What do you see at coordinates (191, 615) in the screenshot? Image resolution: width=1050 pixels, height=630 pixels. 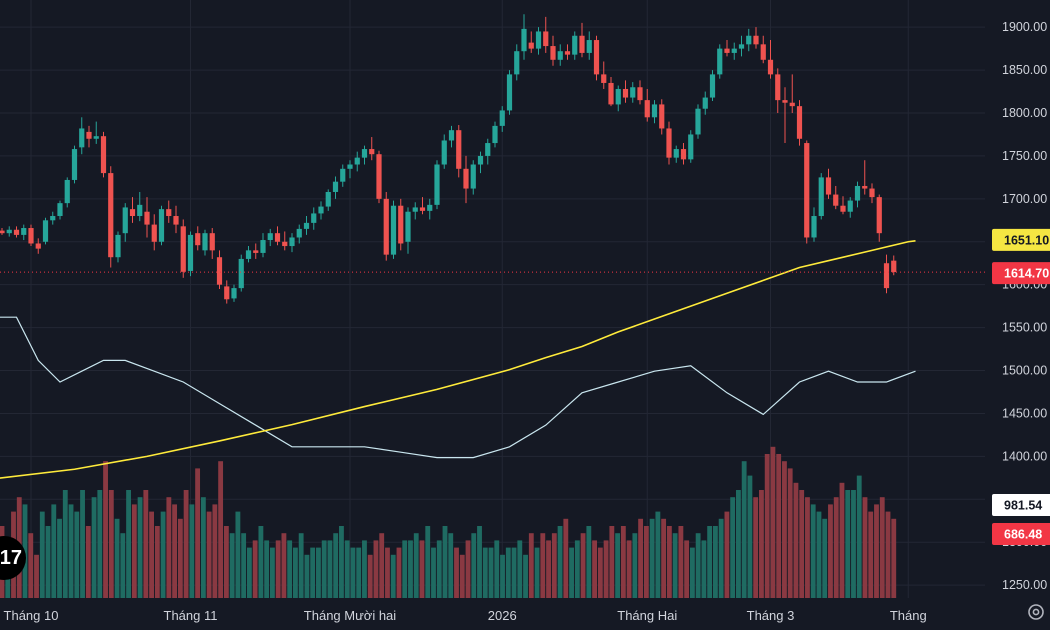 I see `x-tick-label: Tháng 11` at bounding box center [191, 615].